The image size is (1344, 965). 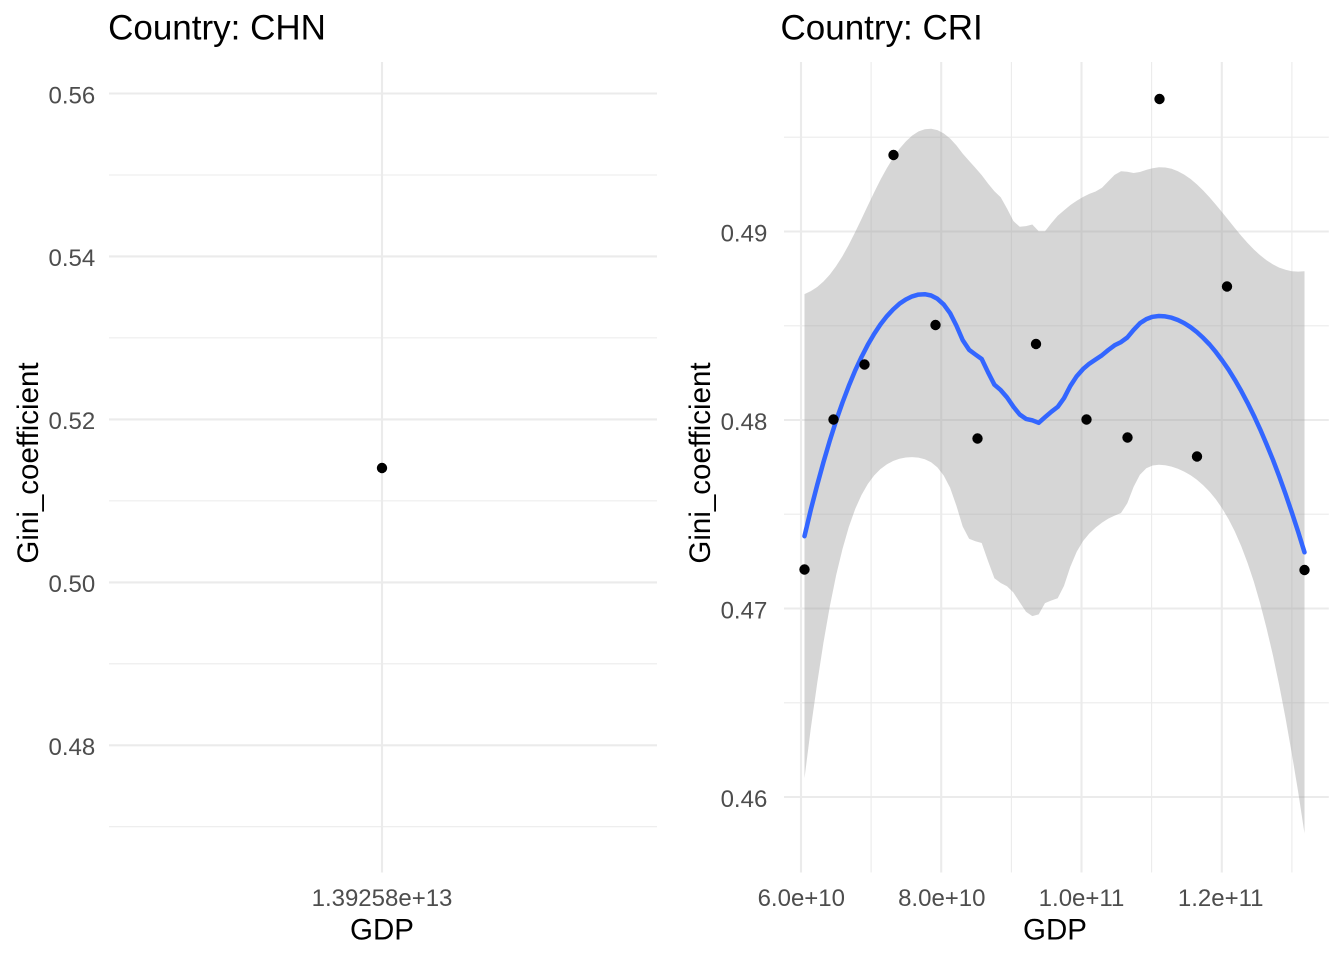 What do you see at coordinates (744, 233) in the screenshot?
I see `svg-text: 0.49` at bounding box center [744, 233].